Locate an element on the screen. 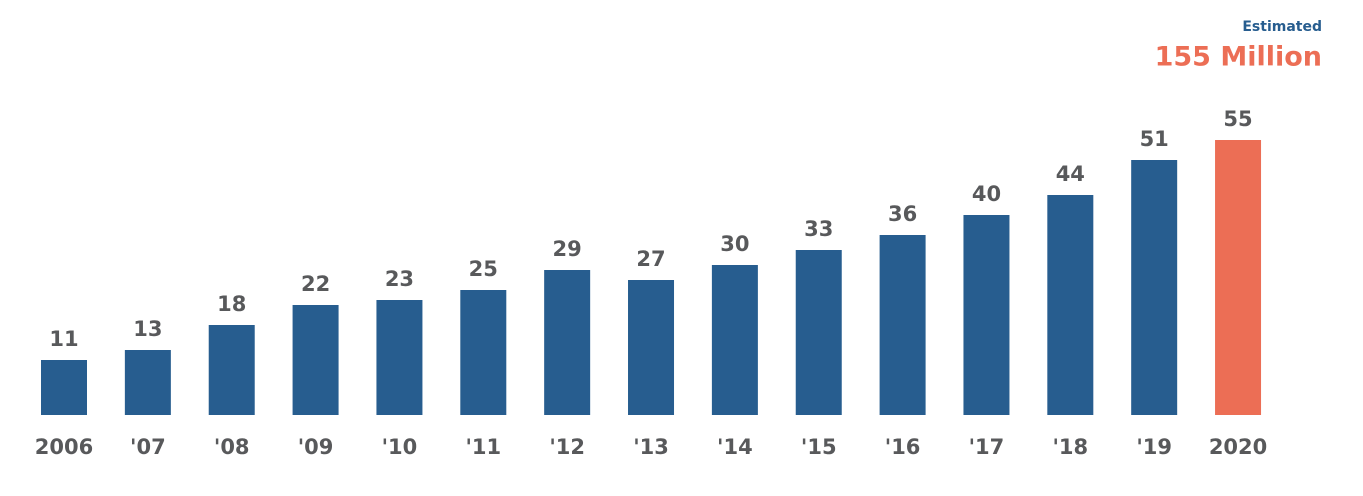 The width and height of the screenshot is (1363, 496). data-label: 40 is located at coordinates (986, 194).